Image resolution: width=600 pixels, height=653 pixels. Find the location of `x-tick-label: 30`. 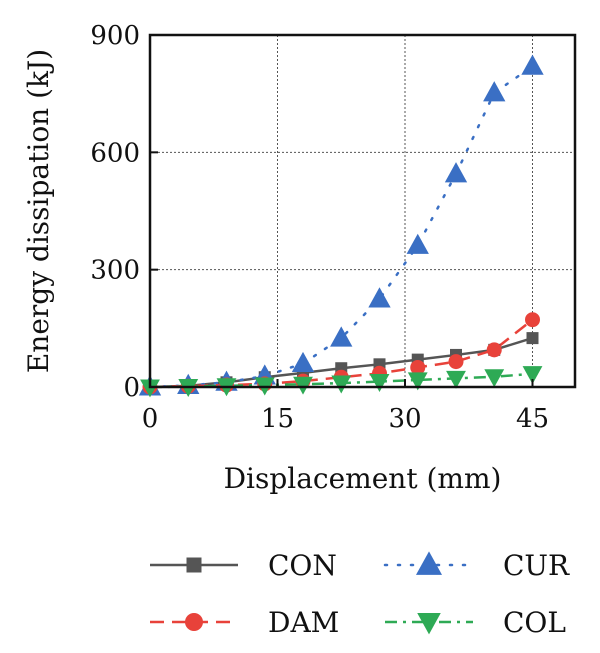

x-tick-label: 30 is located at coordinates (404, 419).